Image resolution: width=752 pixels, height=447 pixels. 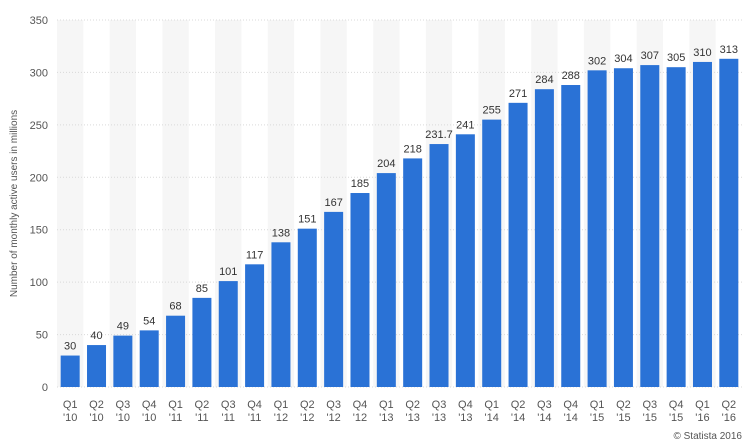 I want to click on data-label: 30, so click(x=70, y=347).